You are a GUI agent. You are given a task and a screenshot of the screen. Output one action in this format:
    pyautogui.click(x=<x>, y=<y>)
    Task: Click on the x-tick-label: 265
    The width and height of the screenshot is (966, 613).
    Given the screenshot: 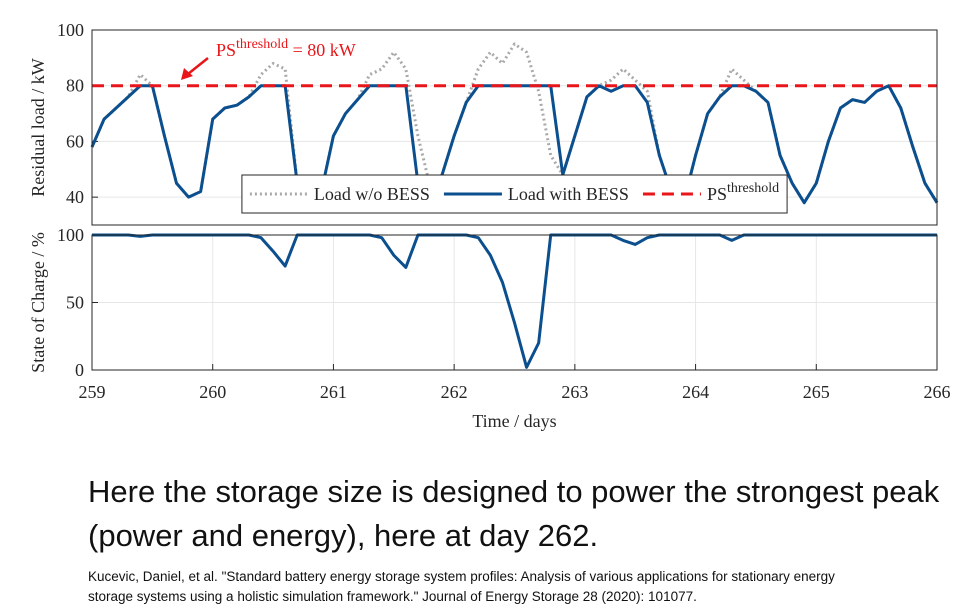 What is the action you would take?
    pyautogui.click(x=816, y=392)
    